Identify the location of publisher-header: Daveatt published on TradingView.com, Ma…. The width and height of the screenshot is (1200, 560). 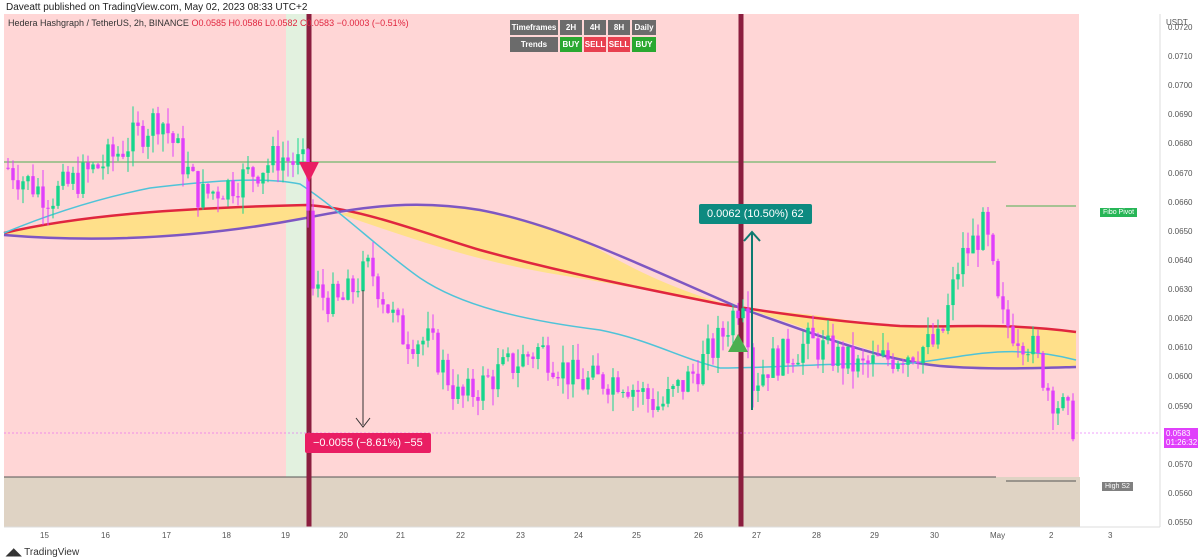
(157, 7).